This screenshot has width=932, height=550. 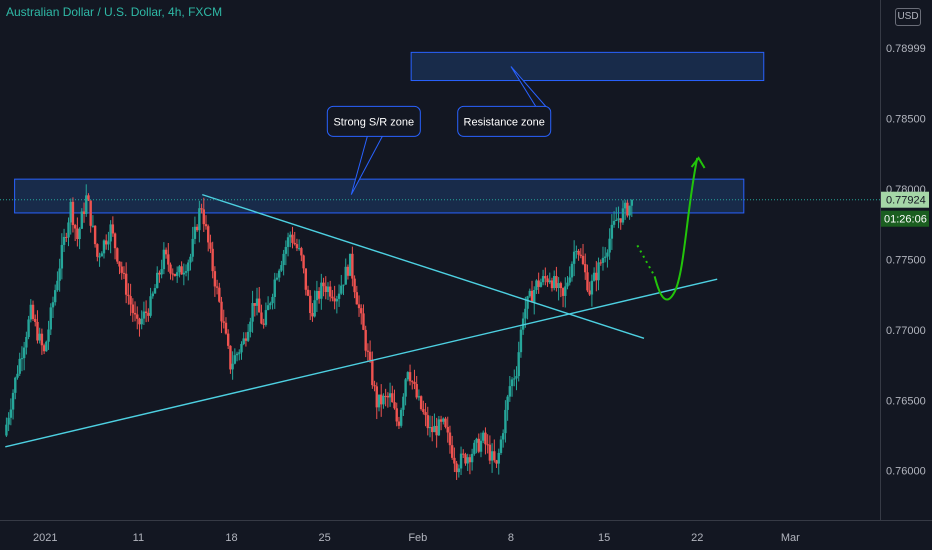 I want to click on callout-box, so click(x=373, y=121).